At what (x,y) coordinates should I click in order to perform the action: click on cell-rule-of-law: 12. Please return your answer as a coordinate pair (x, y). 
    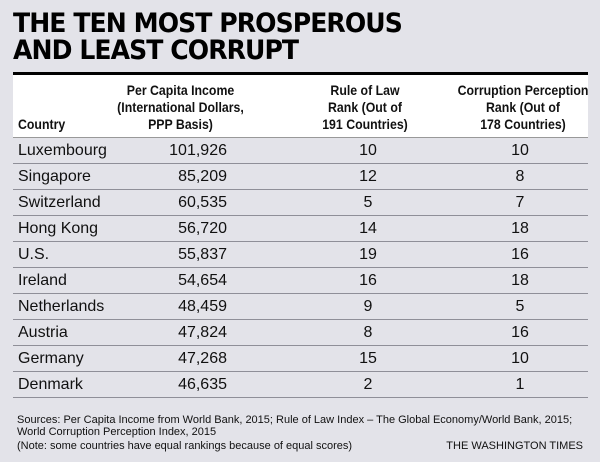
    Looking at the image, I should click on (368, 176).